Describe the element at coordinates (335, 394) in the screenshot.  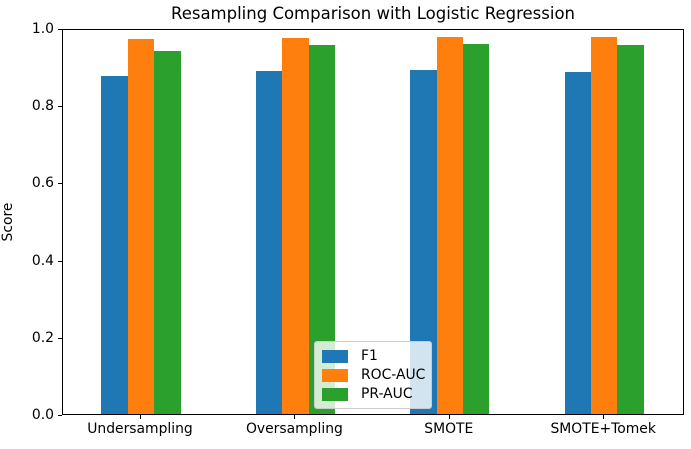
I see `pr-auc-swatch` at that location.